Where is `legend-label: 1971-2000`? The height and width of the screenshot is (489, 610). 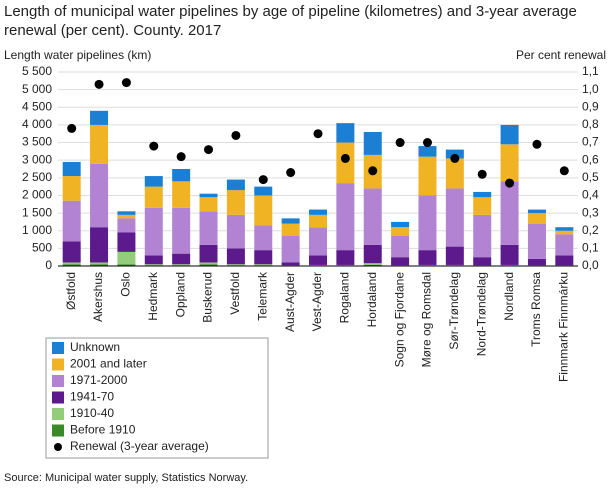 legend-label: 1971-2000 is located at coordinates (99, 380).